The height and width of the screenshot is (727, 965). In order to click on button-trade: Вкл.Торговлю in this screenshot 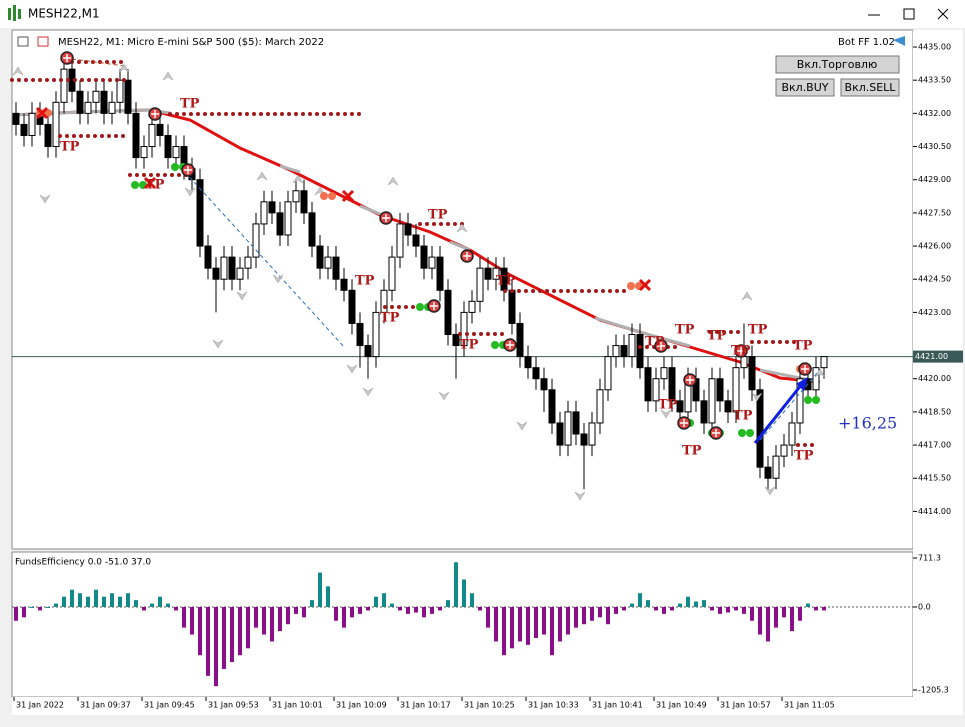, I will do `click(837, 64)`.